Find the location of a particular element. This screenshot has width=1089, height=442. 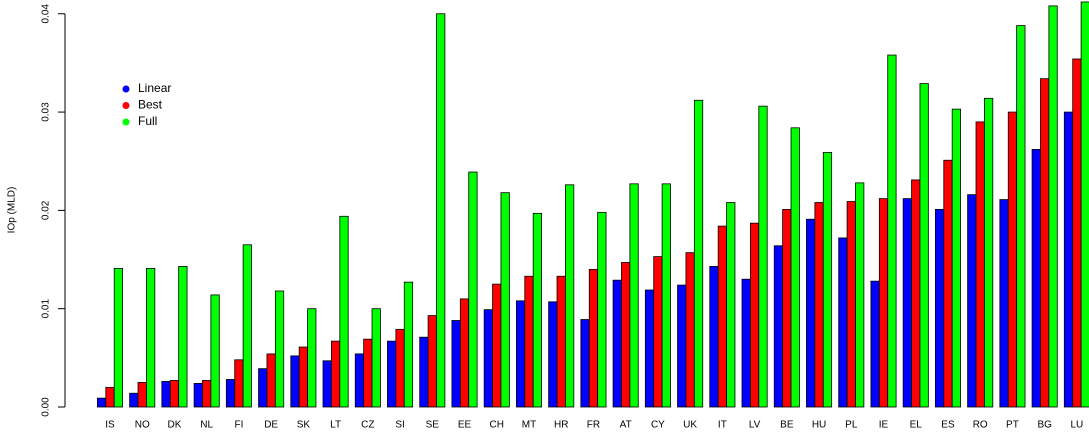

x-tick-label: SE is located at coordinates (433, 425).